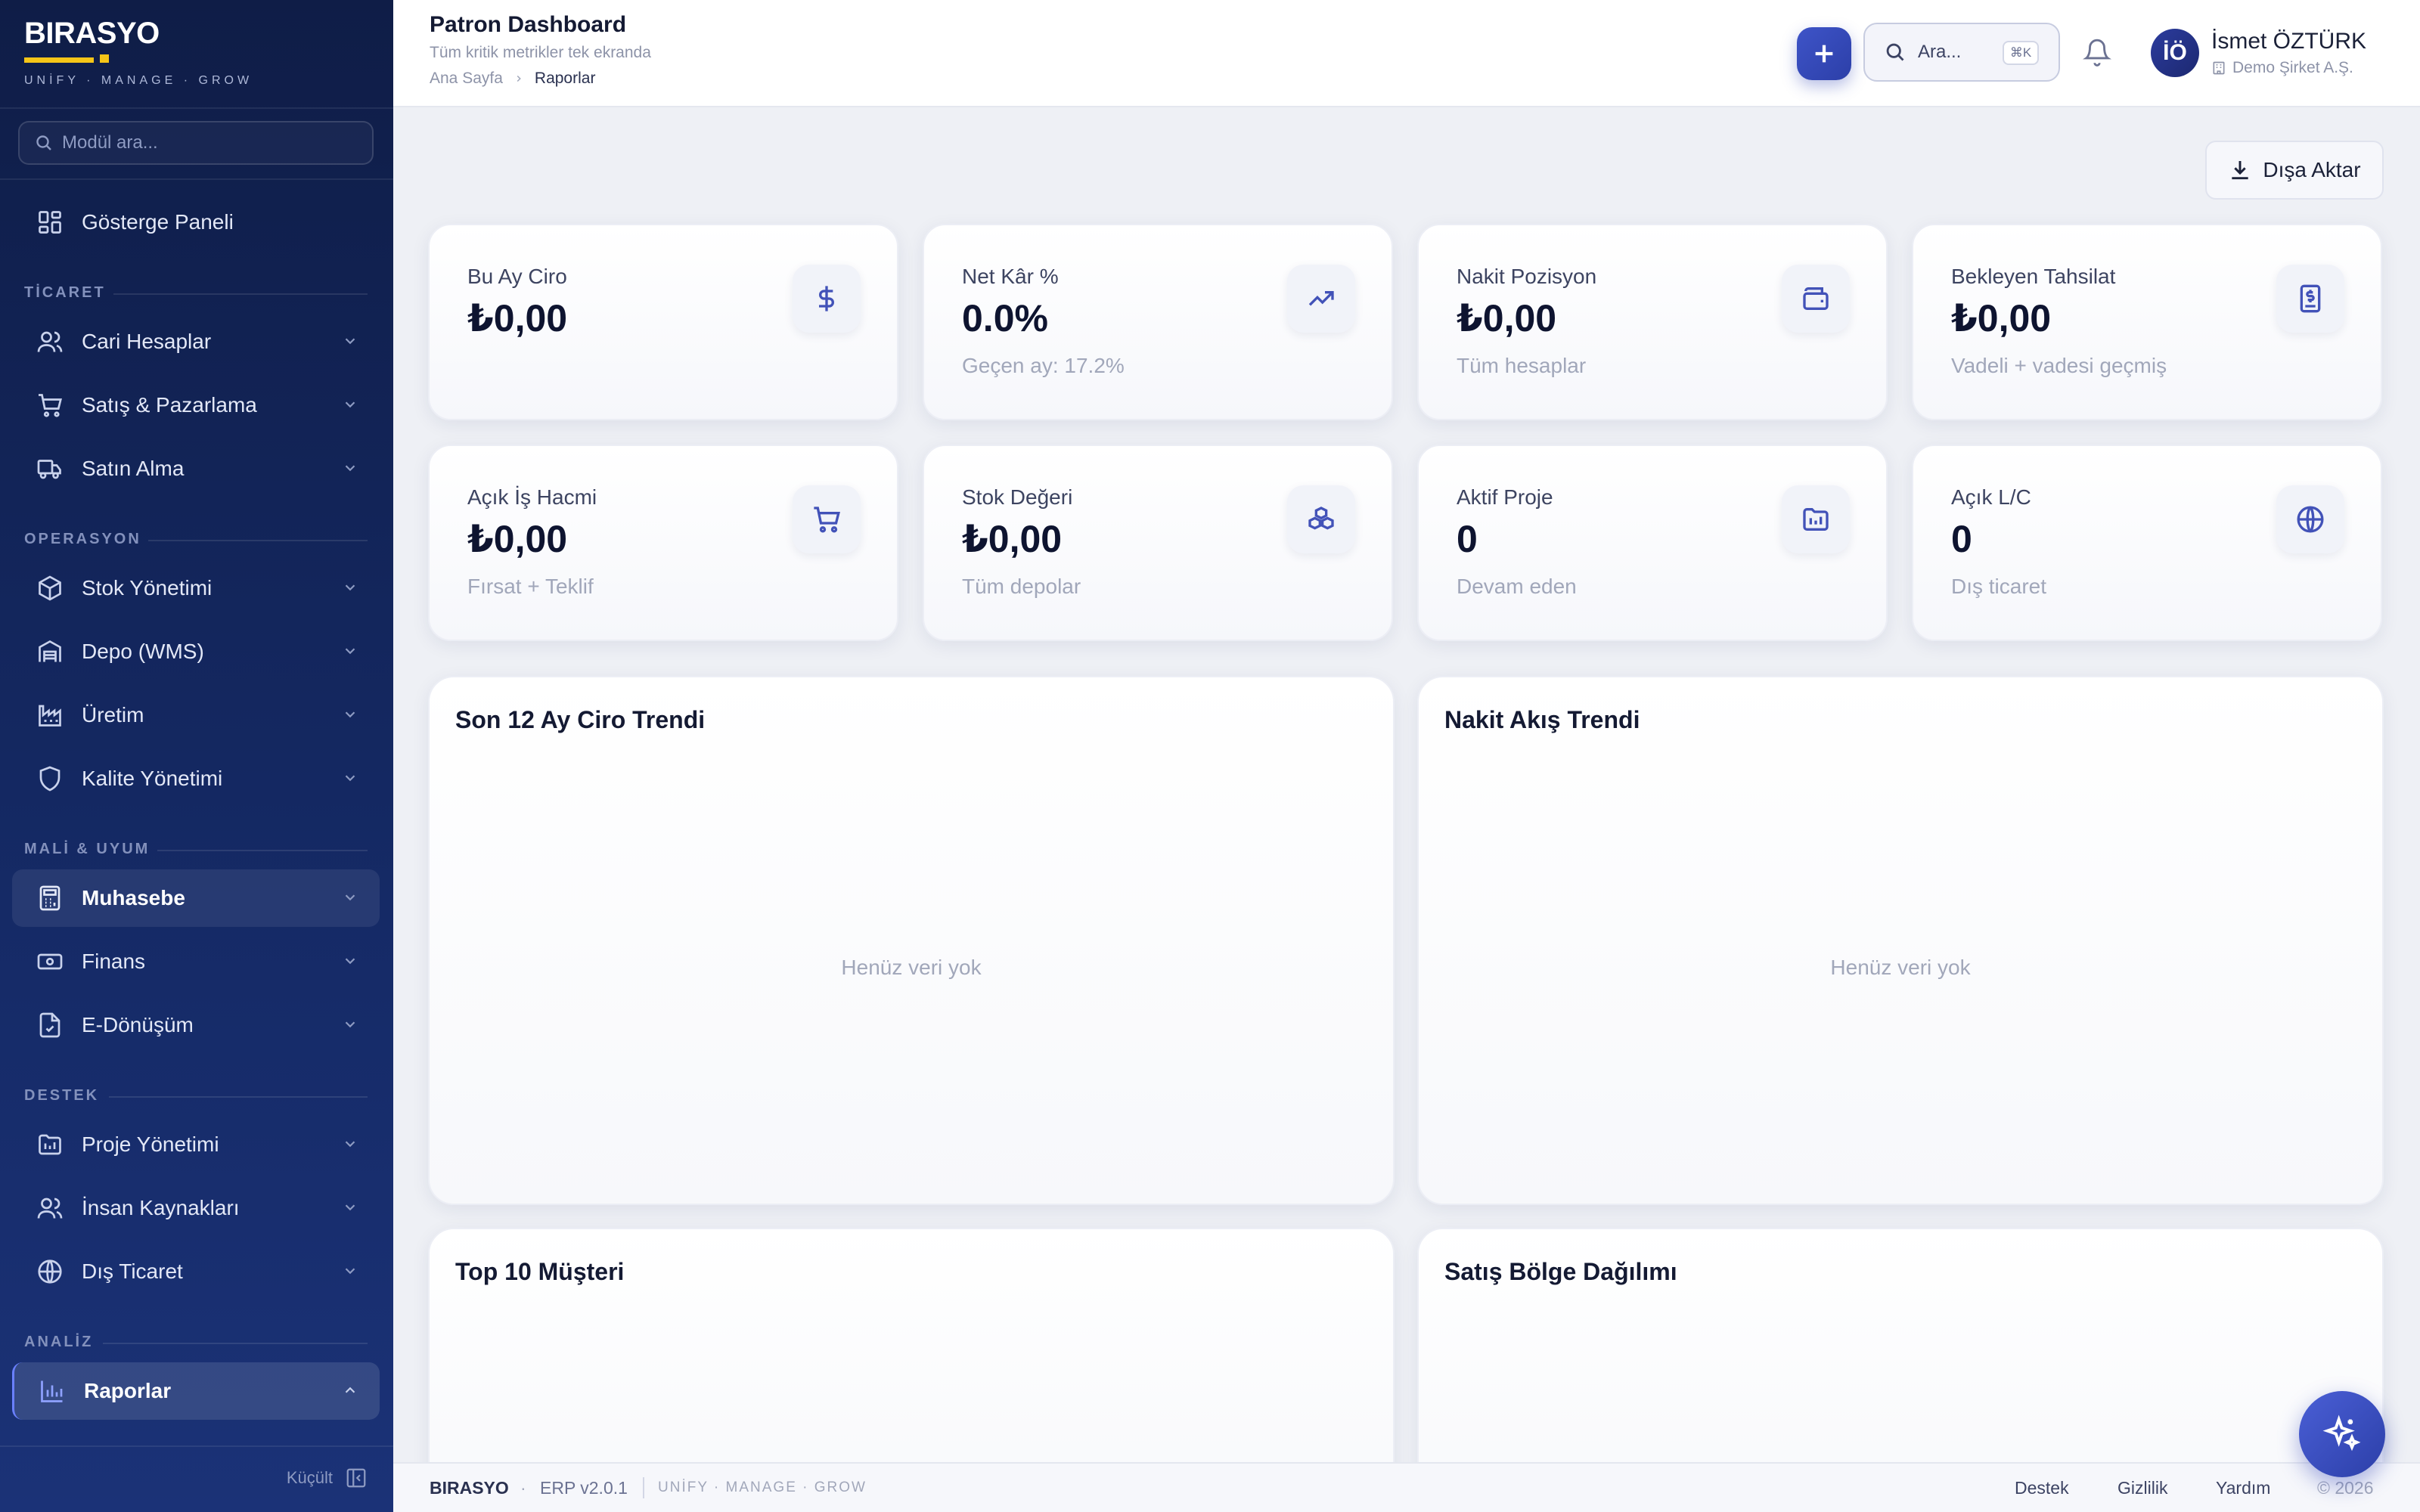  Describe the element at coordinates (2243, 1487) in the screenshot. I see `footer-link-help: Yardım` at that location.